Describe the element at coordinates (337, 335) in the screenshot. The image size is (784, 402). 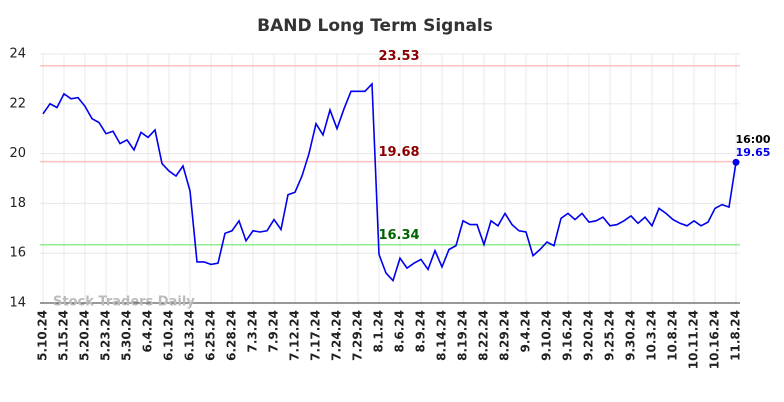
I see `x-tick-label: 7.24.24` at that location.